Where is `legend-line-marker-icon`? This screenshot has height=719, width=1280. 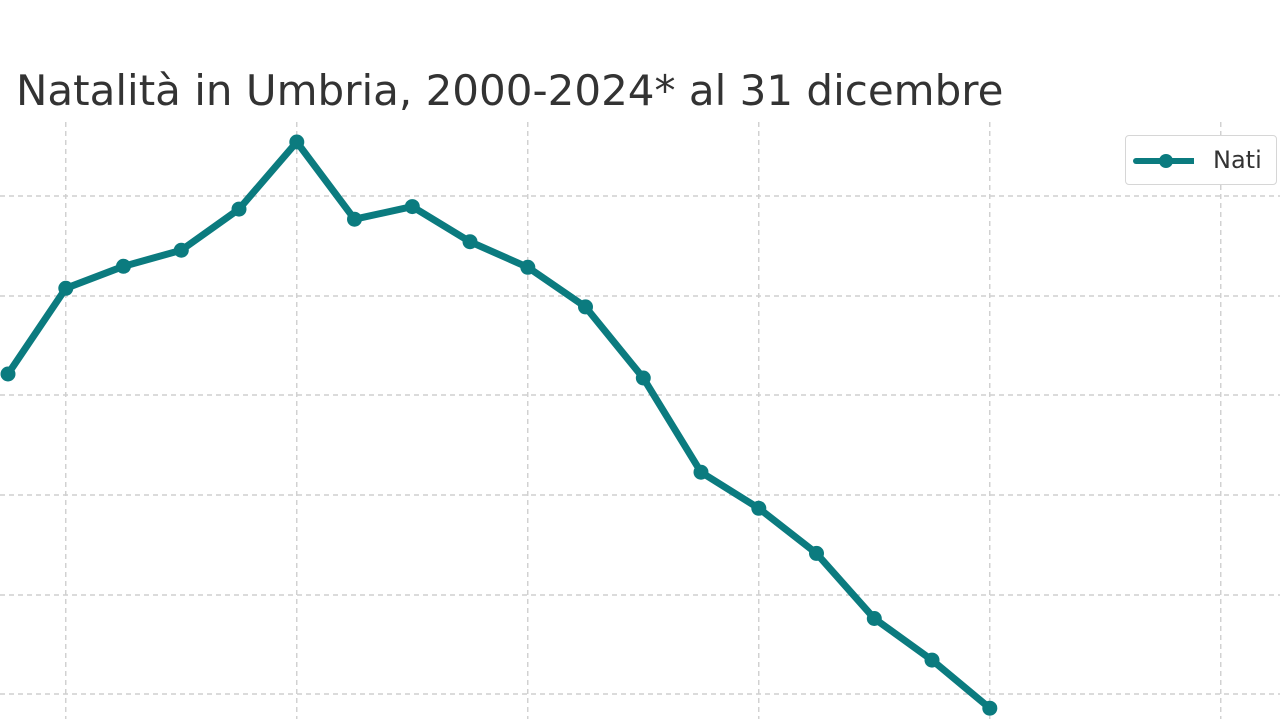 legend-line-marker-icon is located at coordinates (1163, 161).